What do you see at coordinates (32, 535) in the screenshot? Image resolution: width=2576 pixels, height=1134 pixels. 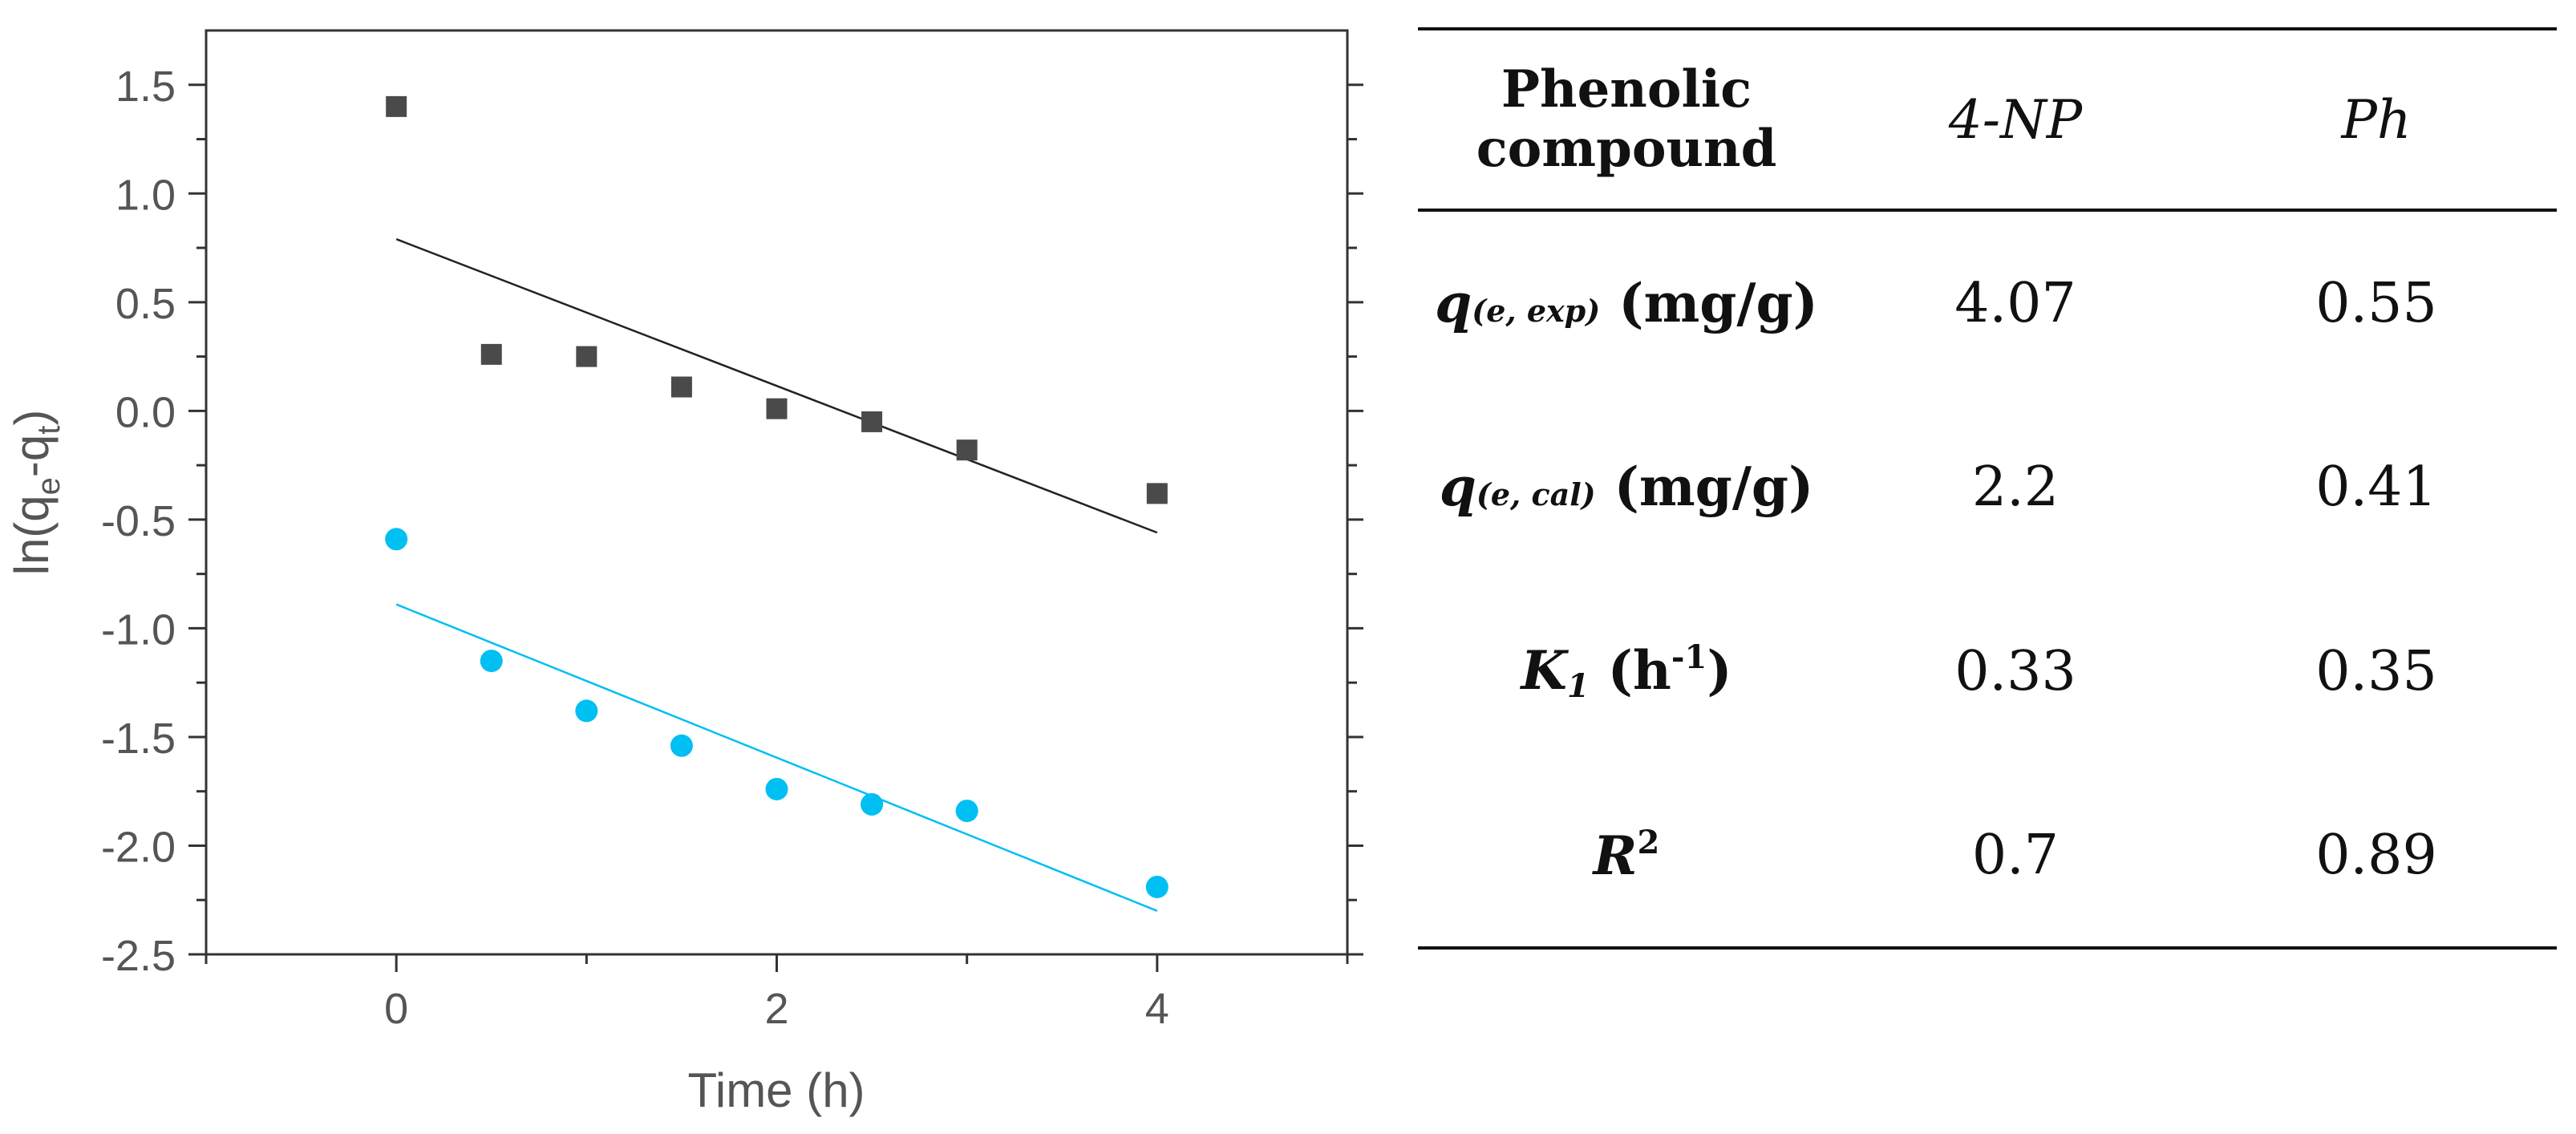 I see `y-label-base: ln(q` at bounding box center [32, 535].